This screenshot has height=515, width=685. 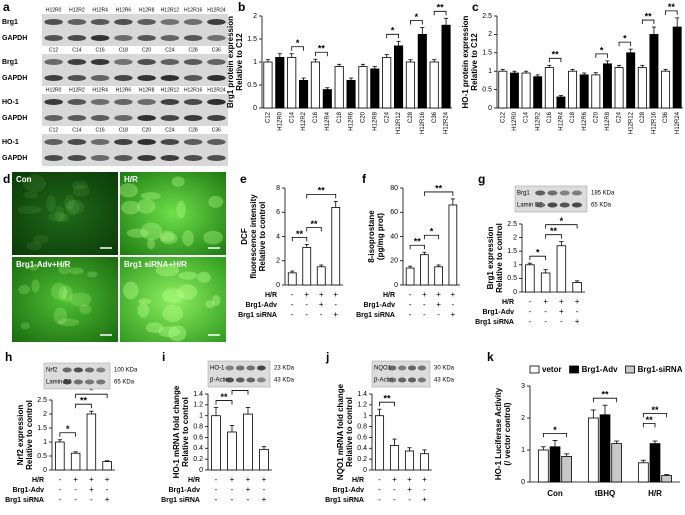 I want to click on lane-label: C14, so click(x=76, y=50).